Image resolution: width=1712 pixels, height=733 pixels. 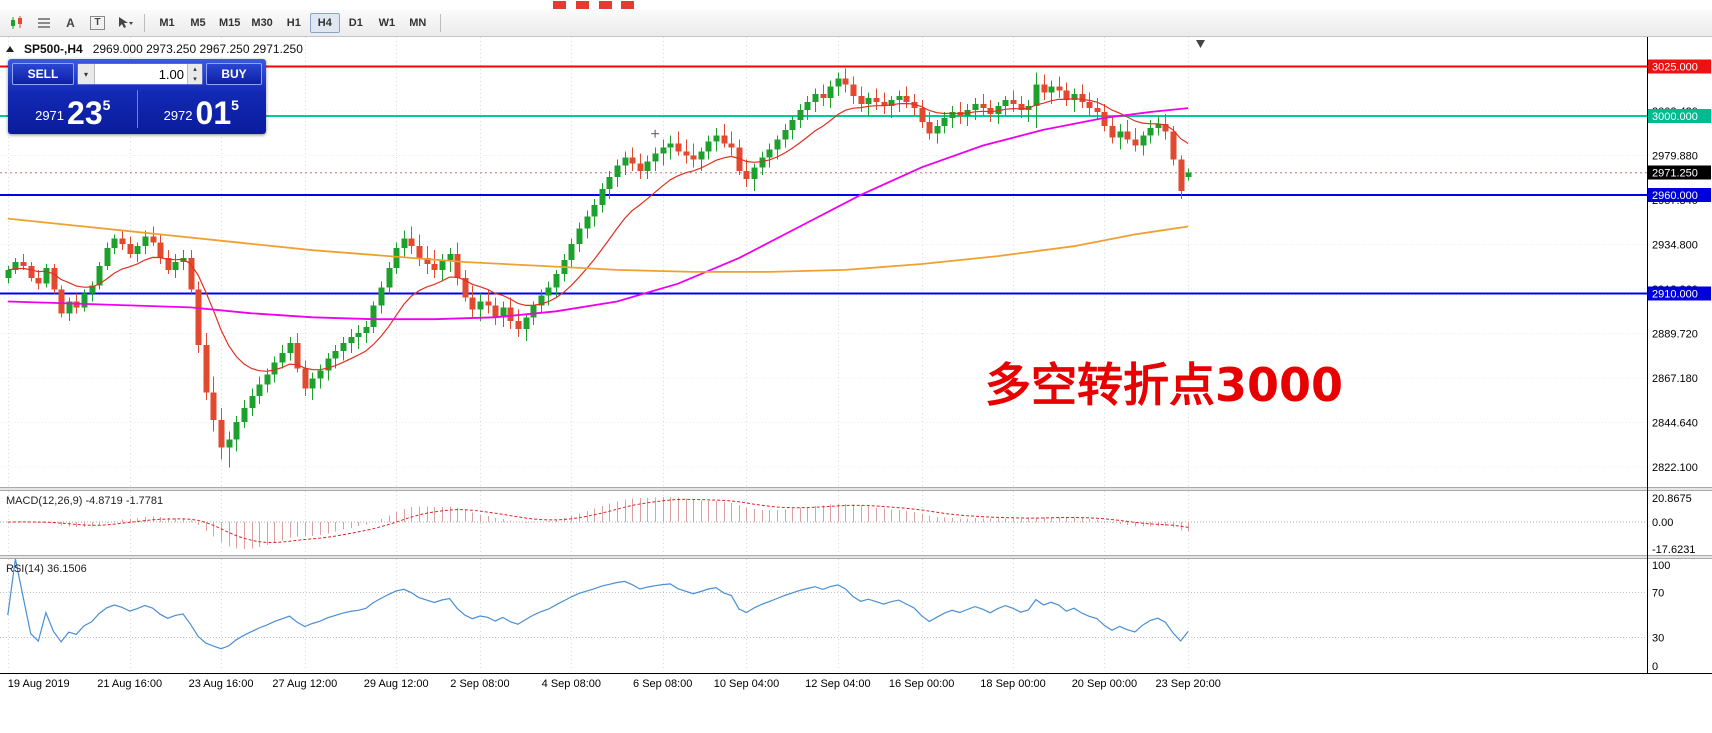 I want to click on letter-a-glyph: A, so click(x=70, y=23).